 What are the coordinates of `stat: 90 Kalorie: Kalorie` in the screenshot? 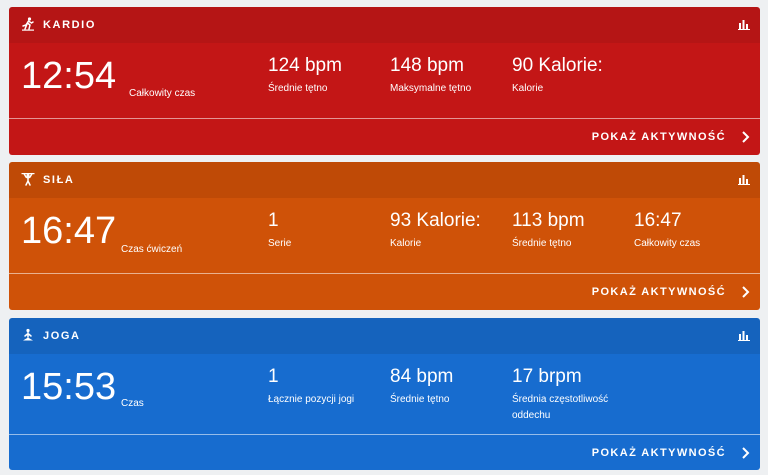 It's located at (557, 75).